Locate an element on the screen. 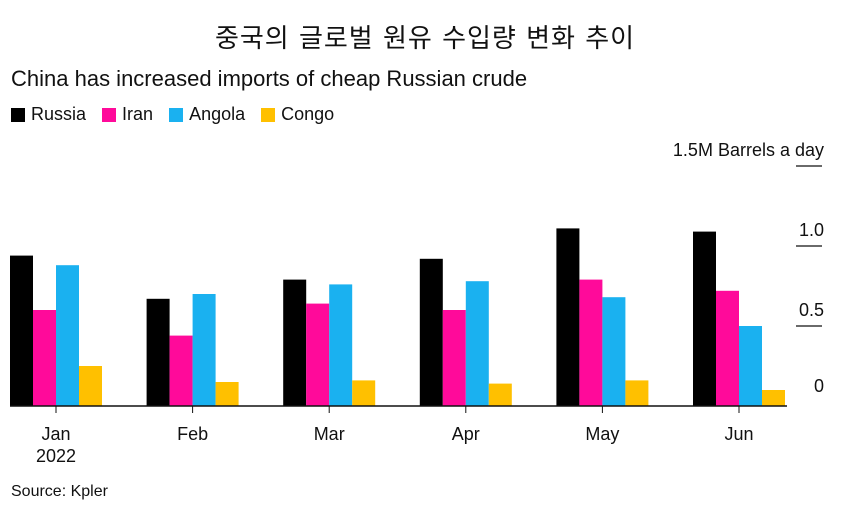  legend-item-congo: Congo is located at coordinates (297, 114).